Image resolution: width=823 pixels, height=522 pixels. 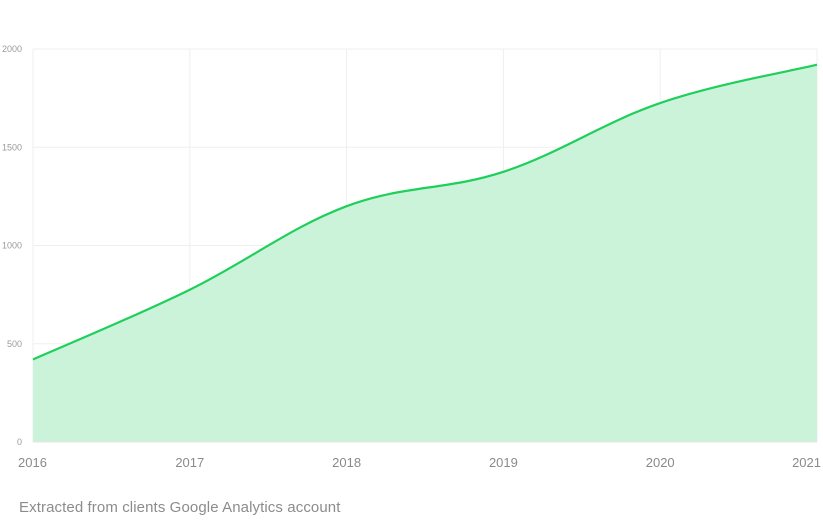 I want to click on x-tick-label: 2020, so click(x=660, y=462).